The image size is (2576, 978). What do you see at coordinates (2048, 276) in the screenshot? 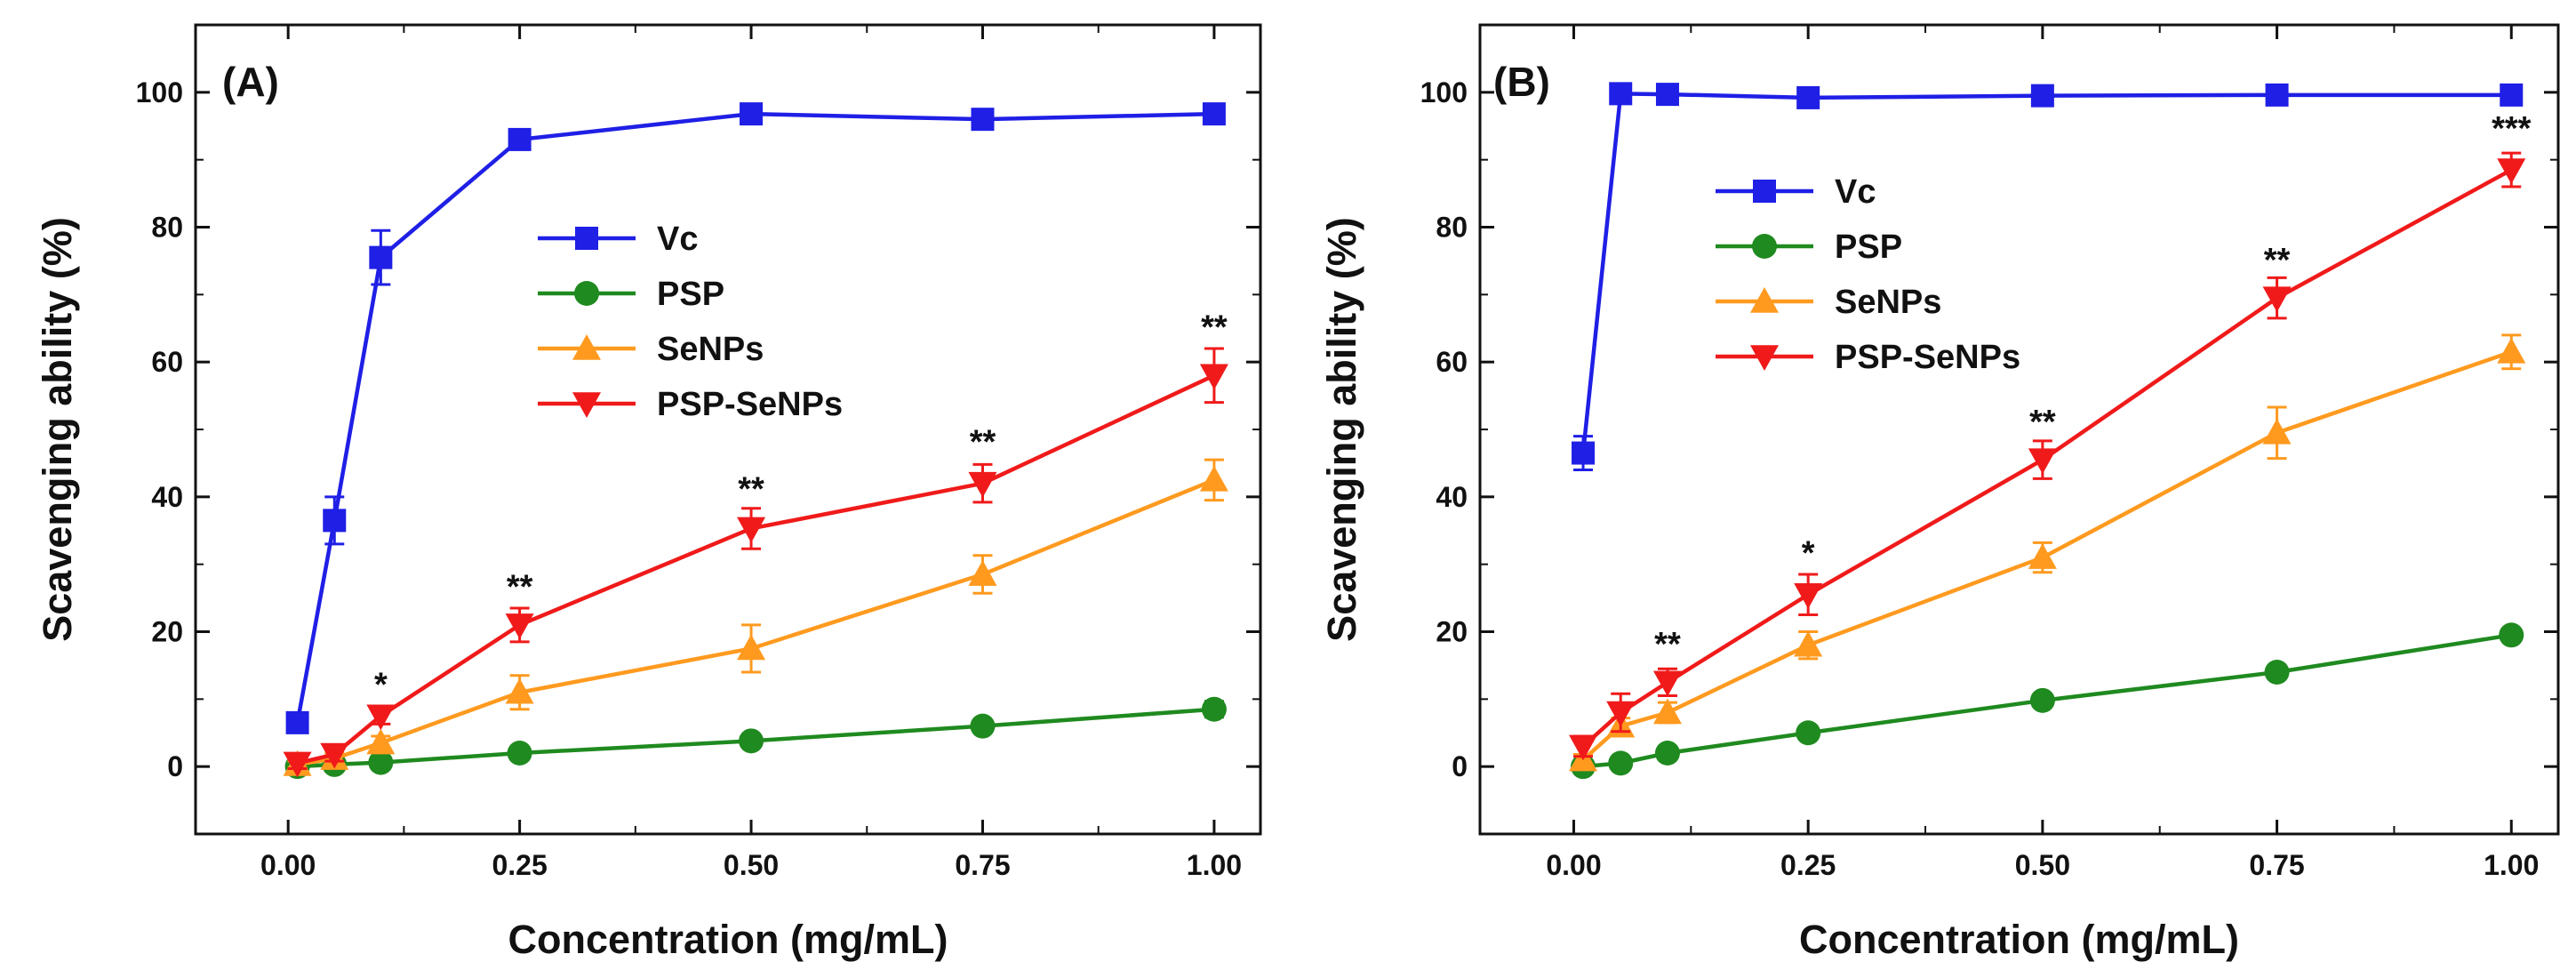
I see `series-vc` at bounding box center [2048, 276].